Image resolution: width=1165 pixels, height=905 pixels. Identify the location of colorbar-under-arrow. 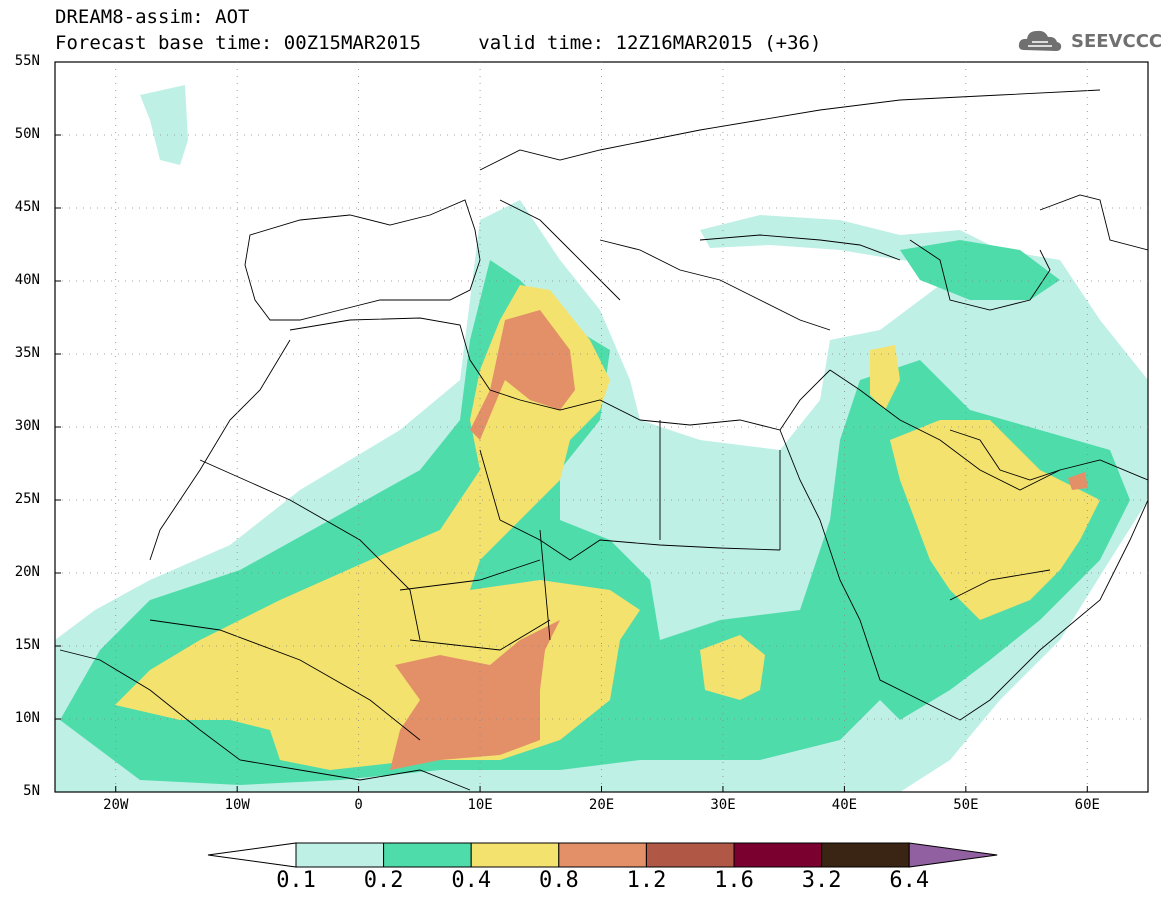
(252, 855).